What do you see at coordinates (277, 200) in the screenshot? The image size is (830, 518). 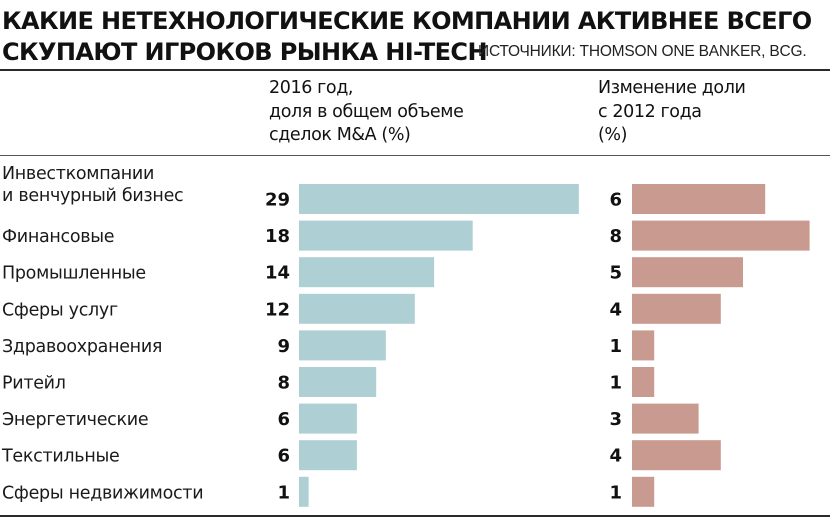 I see `share-value-label: 29` at bounding box center [277, 200].